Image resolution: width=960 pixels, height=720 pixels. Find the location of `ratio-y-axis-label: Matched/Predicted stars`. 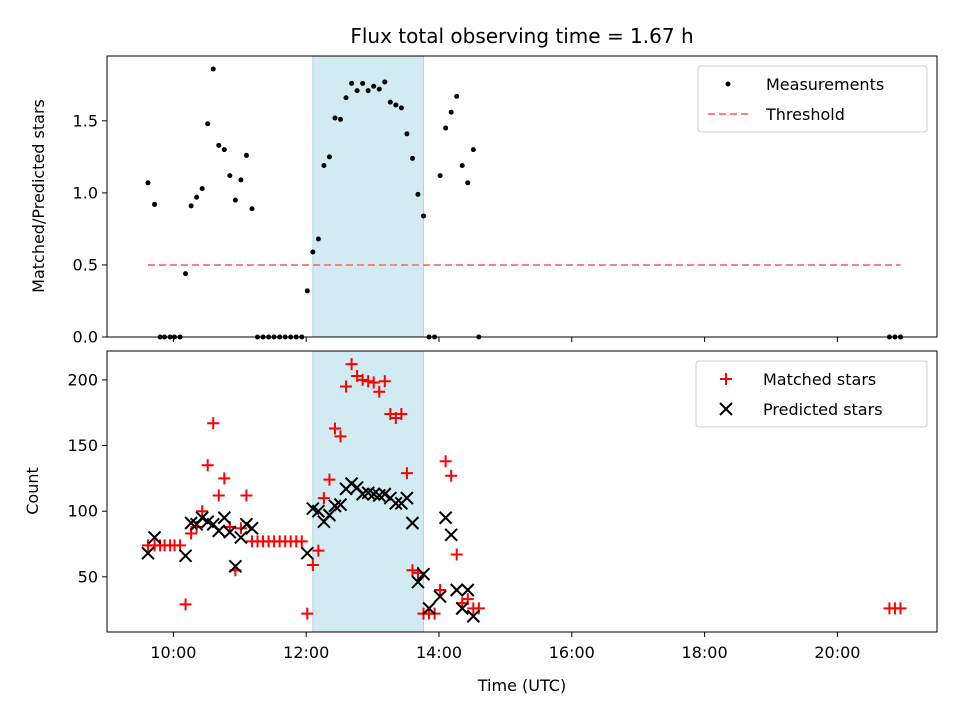

ratio-y-axis-label: Matched/Predicted stars is located at coordinates (38, 196).